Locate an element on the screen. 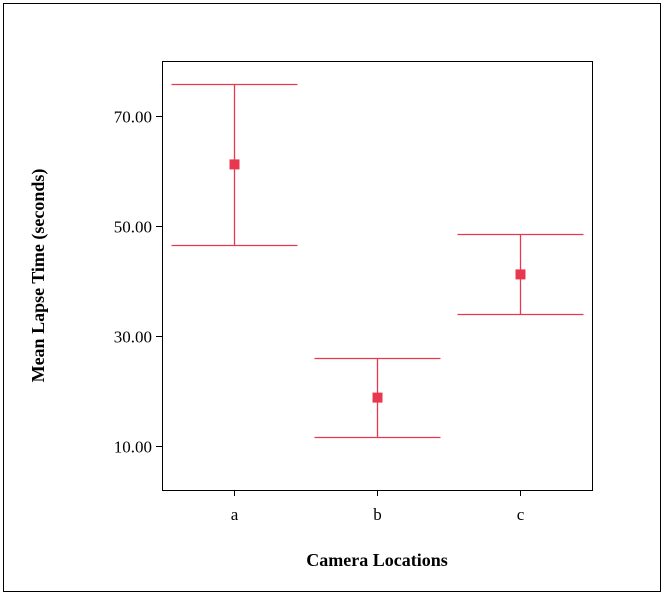 Image resolution: width=666 pixels, height=597 pixels. y-tick-label: 50.00 is located at coordinates (133, 227).